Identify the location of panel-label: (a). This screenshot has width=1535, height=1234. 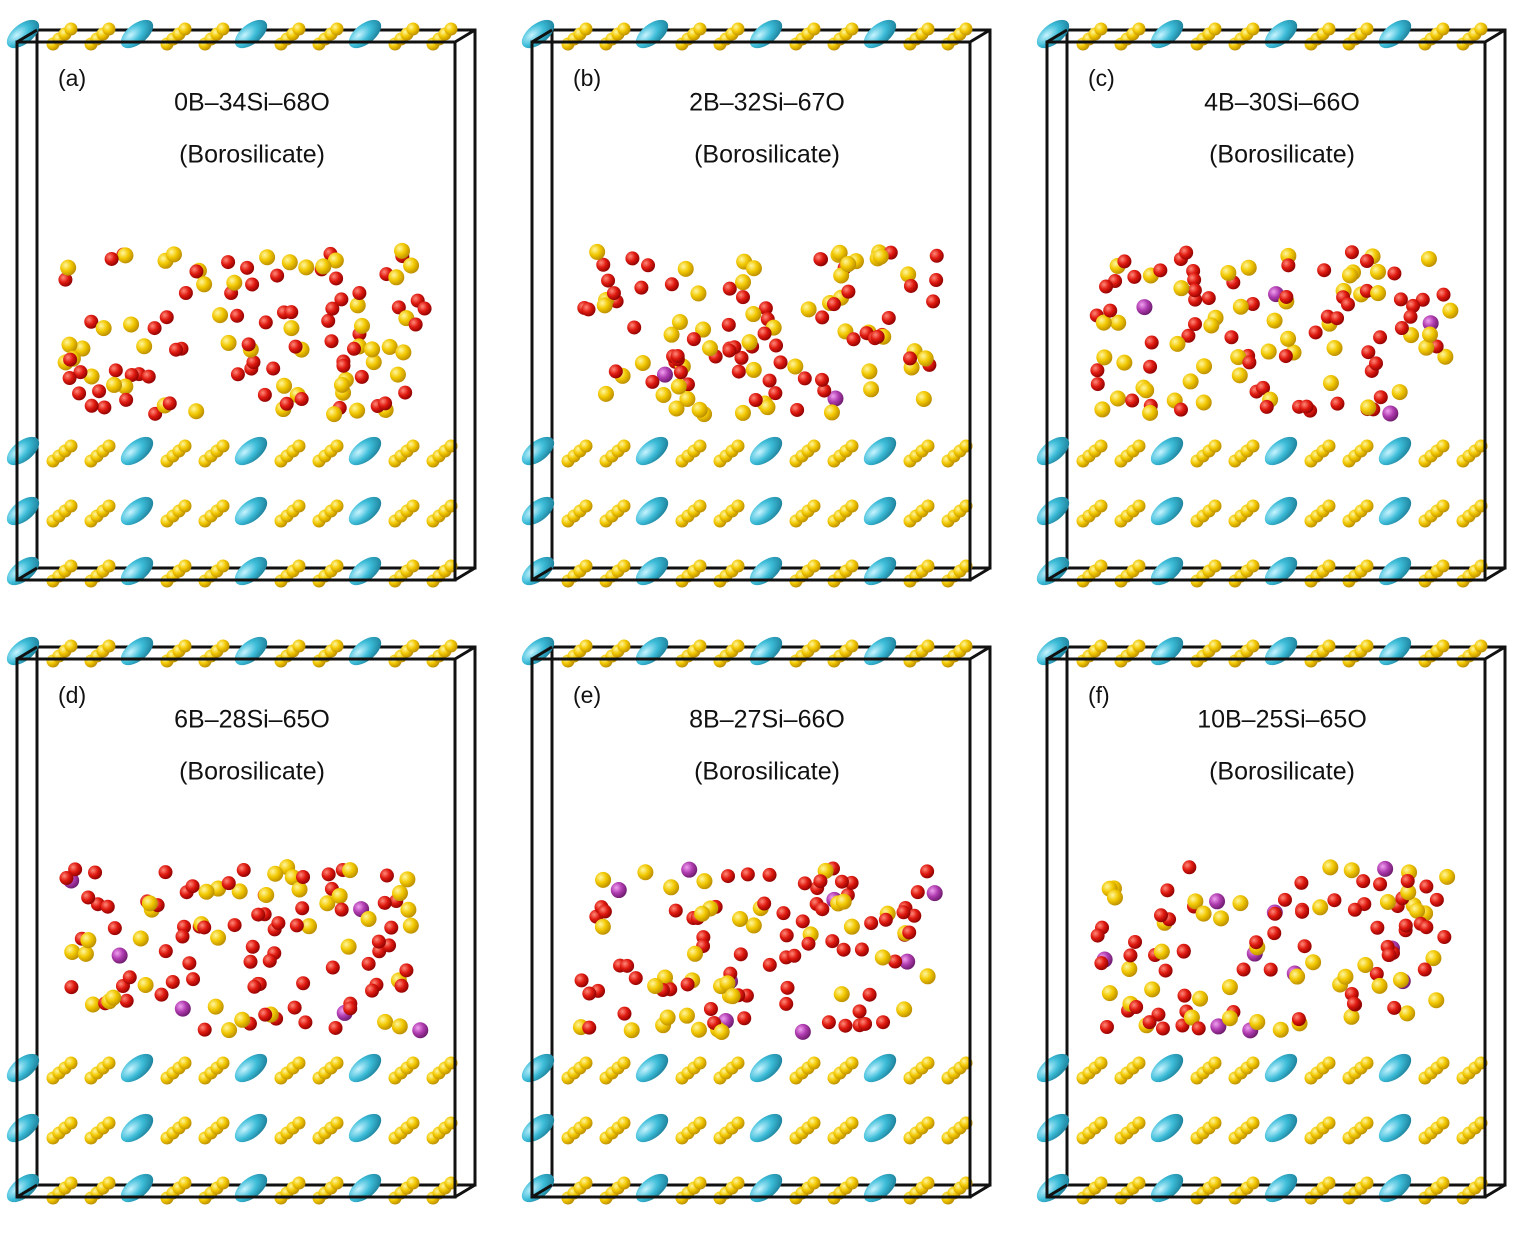
(72, 78).